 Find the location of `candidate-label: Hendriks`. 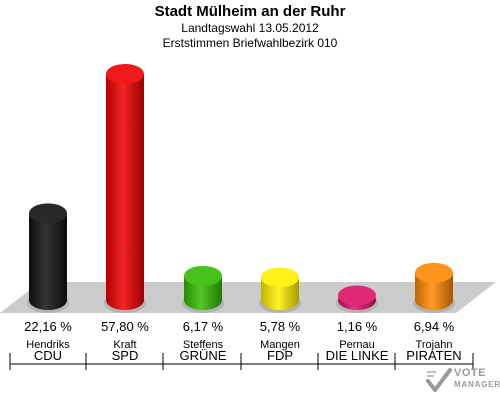

candidate-label: Hendriks is located at coordinates (48, 345).